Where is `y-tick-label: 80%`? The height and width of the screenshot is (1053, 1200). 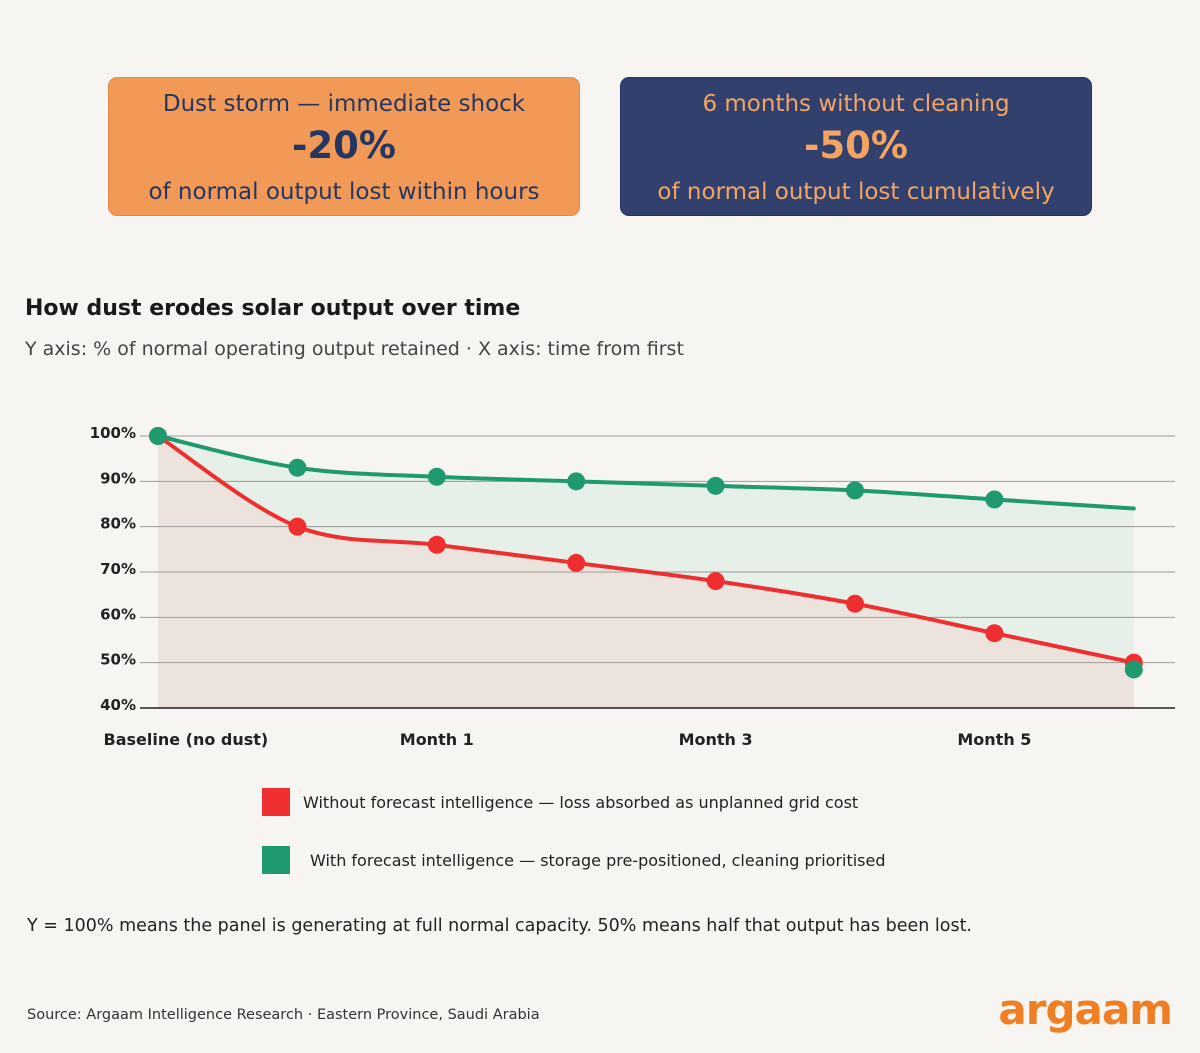 y-tick-label: 80% is located at coordinates (118, 524).